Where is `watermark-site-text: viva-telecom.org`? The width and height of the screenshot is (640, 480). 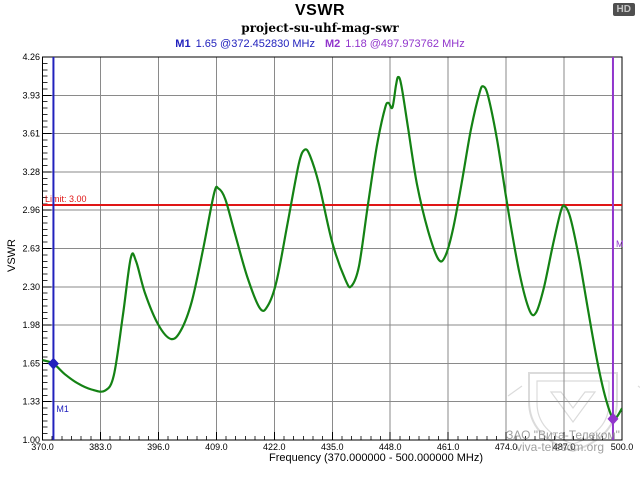
watermark-site-text: viva-telecom.org is located at coordinates (560, 447).